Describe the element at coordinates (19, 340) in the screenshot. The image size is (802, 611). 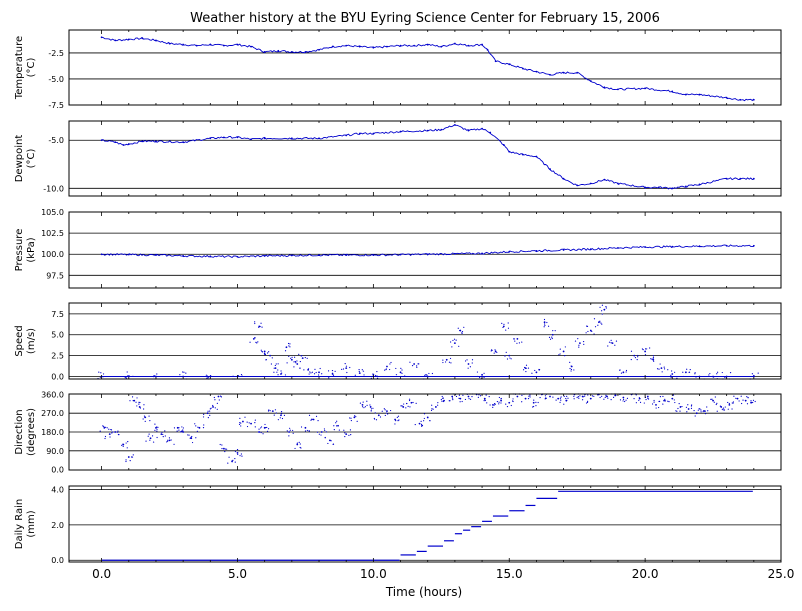
I see `speed-y-label: Speed` at that location.